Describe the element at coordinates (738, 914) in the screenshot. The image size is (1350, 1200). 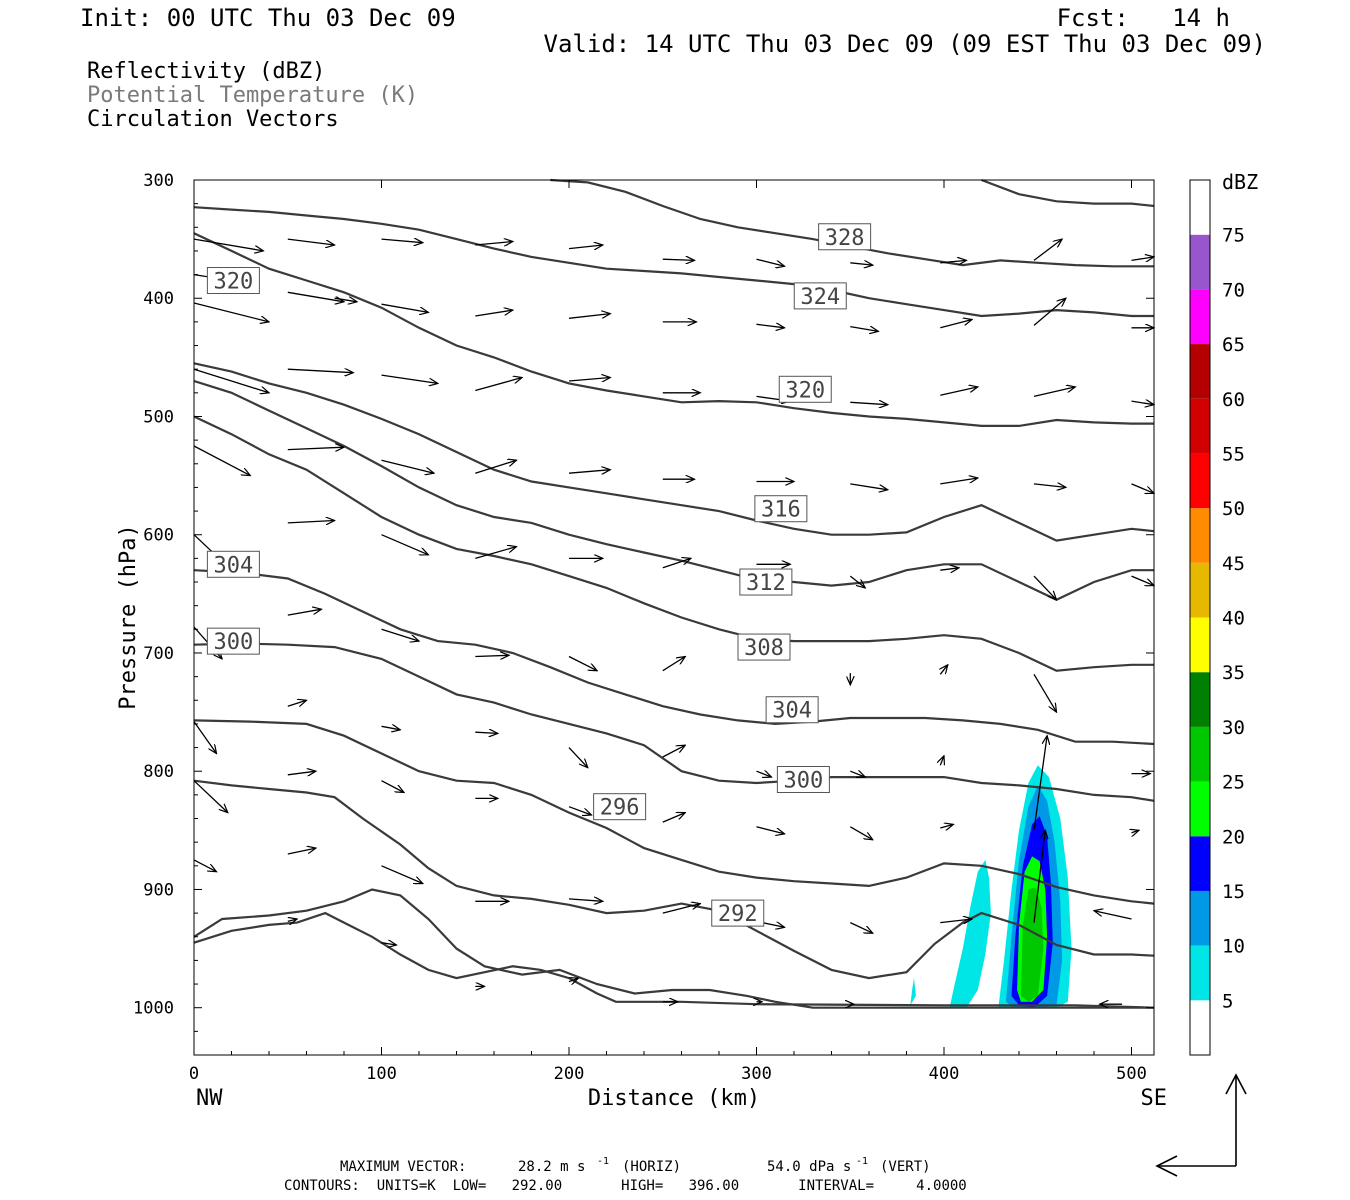
I see `contour-label-text: 292` at that location.